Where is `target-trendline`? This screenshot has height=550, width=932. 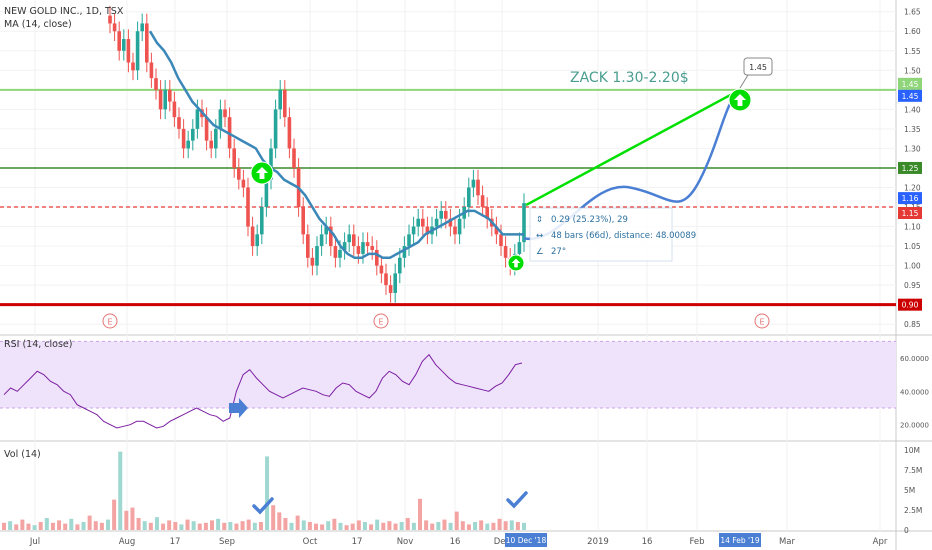 target-trendline is located at coordinates (633, 147).